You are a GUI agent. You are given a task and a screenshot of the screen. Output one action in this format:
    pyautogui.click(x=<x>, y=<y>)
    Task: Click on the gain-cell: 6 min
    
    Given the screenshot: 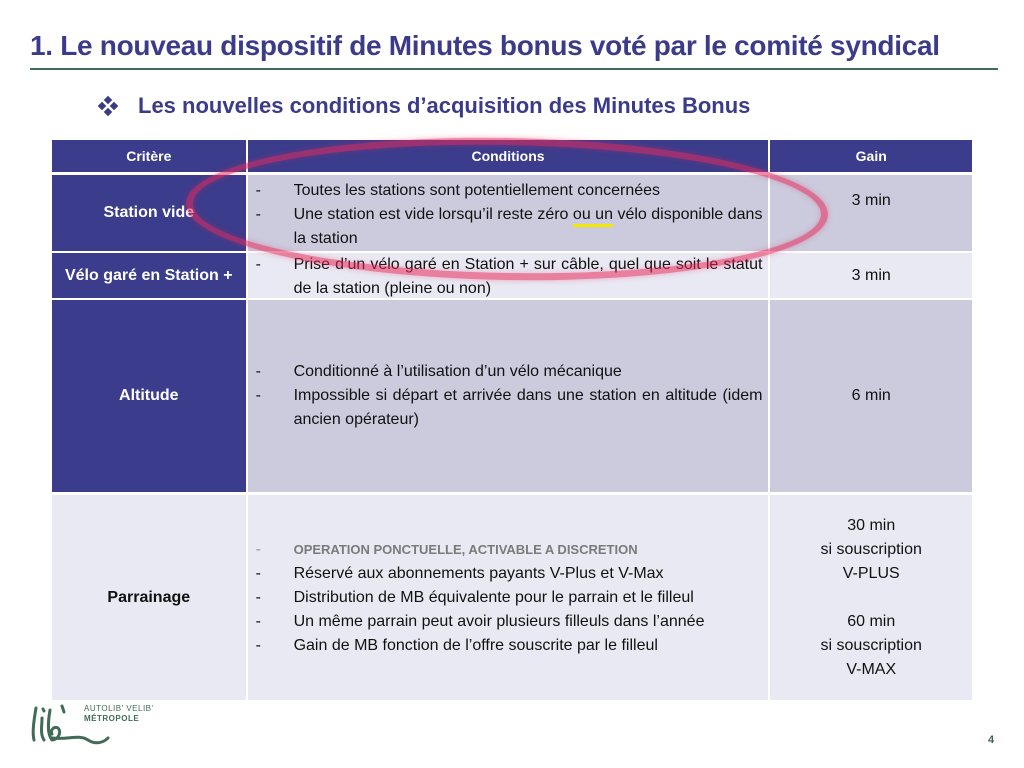 What is the action you would take?
    pyautogui.click(x=871, y=396)
    